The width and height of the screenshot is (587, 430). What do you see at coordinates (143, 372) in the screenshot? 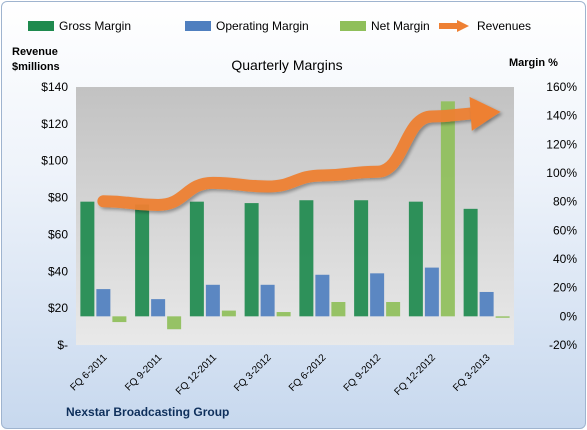
I see `x-tick-label: FQ 9-2011` at bounding box center [143, 372].